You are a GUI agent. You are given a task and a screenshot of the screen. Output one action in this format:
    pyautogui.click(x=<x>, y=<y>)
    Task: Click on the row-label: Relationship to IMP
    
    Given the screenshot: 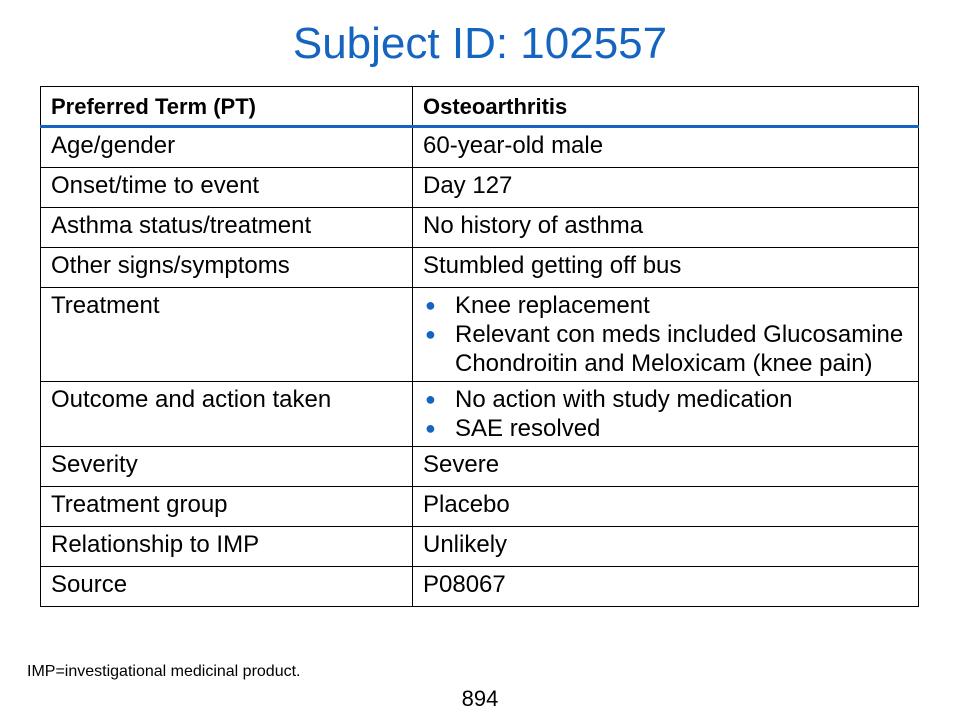 What is the action you would take?
    pyautogui.click(x=226, y=546)
    